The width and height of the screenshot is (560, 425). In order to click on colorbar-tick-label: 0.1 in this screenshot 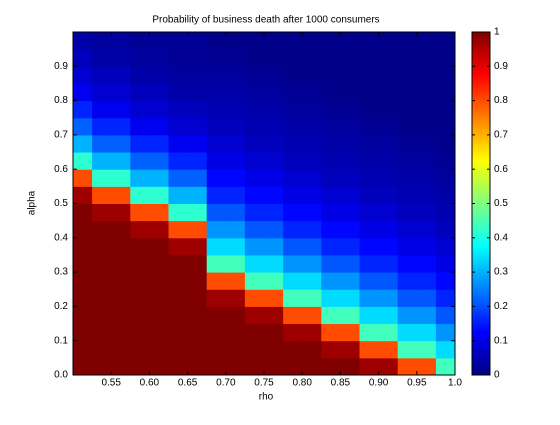, I will do `click(501, 340)`.